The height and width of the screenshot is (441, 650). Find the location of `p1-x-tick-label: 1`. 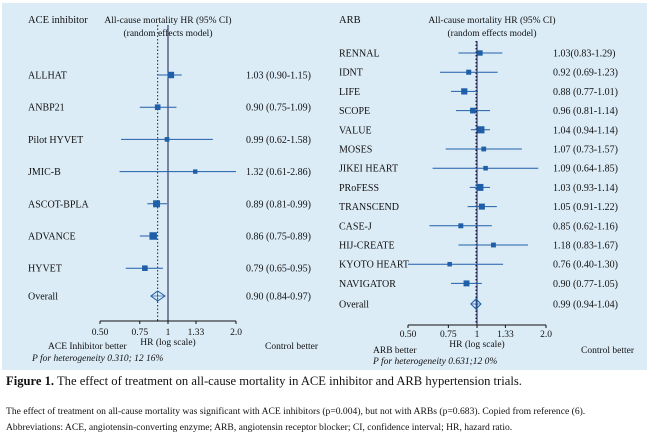

p1-x-tick-label: 1 is located at coordinates (168, 333).